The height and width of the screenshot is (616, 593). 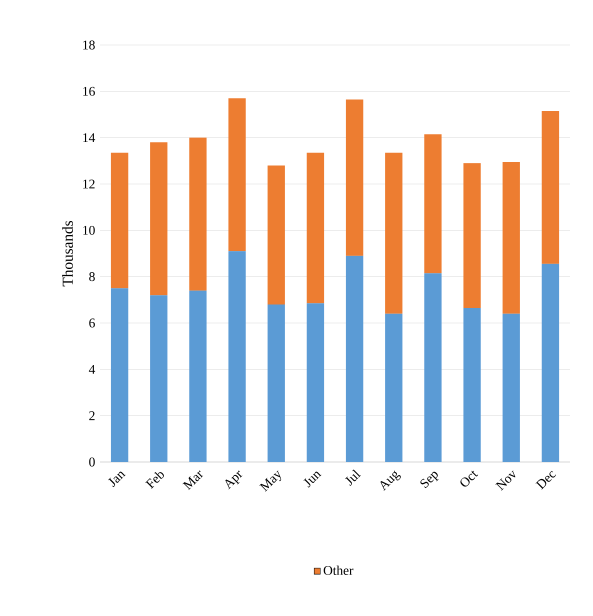 I want to click on x-tick-label: Feb, so click(x=154, y=480).